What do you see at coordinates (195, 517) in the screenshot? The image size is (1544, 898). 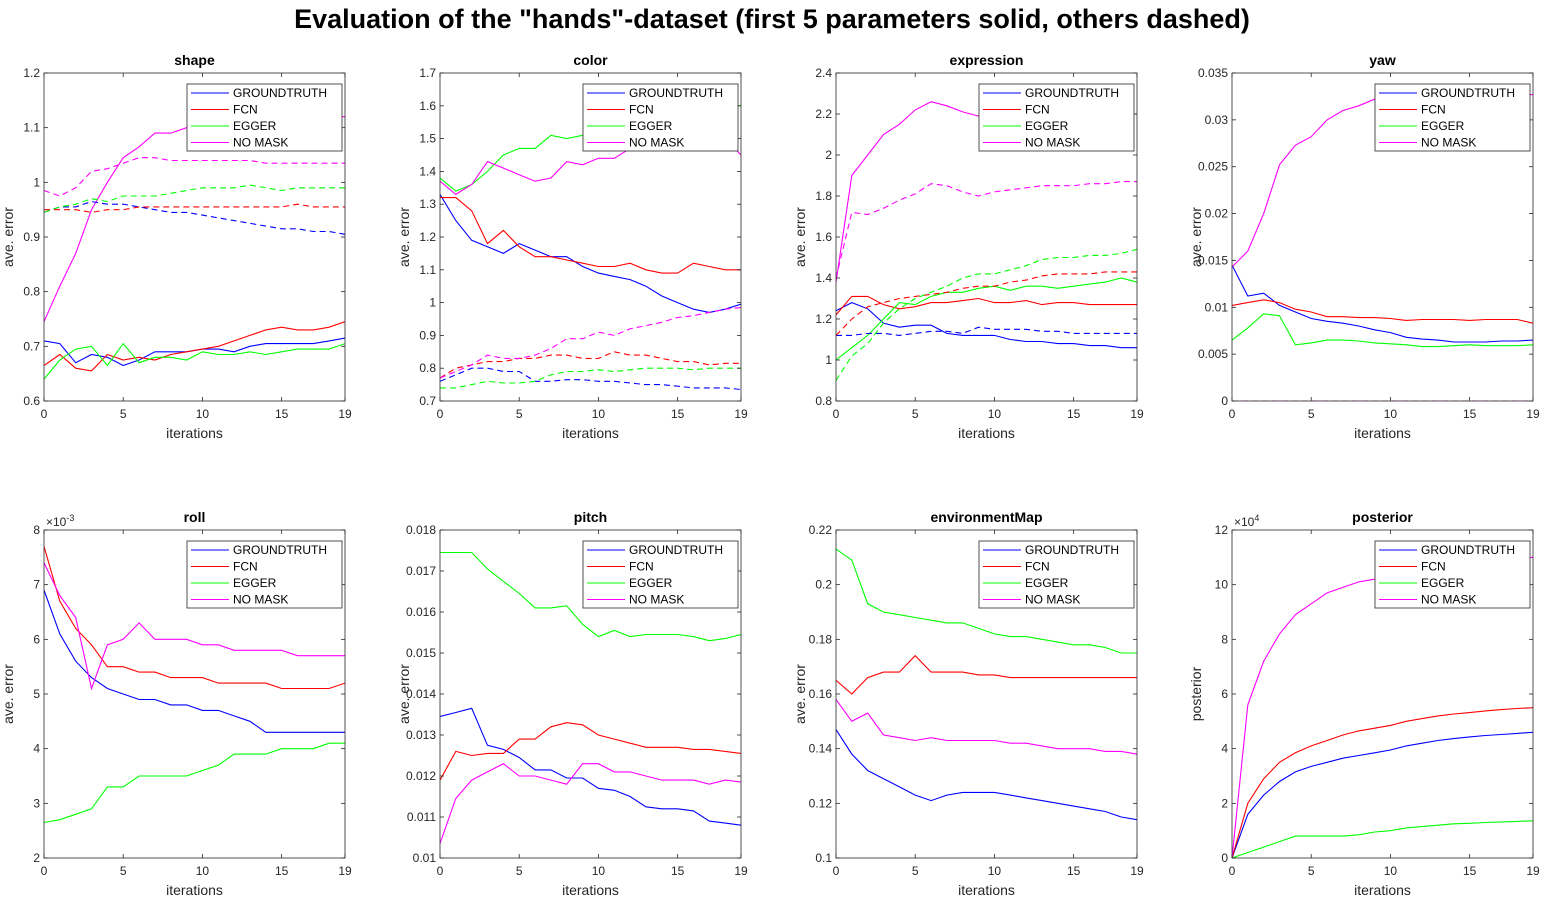 I see `subplot-title: roll` at bounding box center [195, 517].